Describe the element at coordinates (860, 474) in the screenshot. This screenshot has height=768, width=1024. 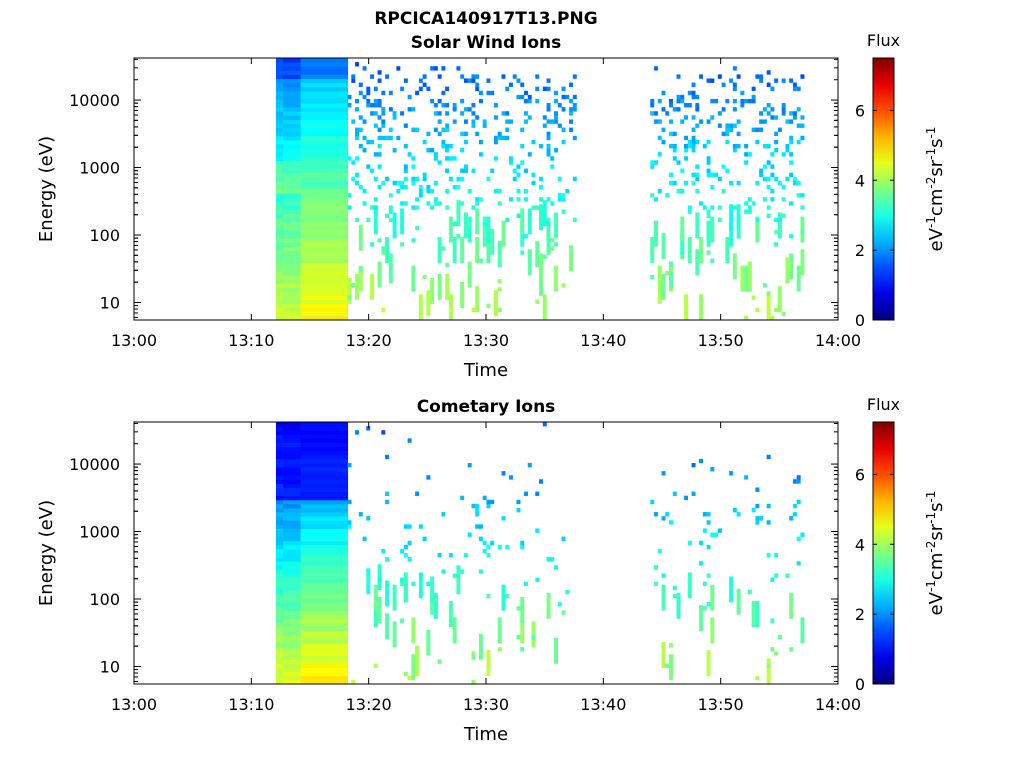
I see `colorbar-tick-label: 6` at that location.